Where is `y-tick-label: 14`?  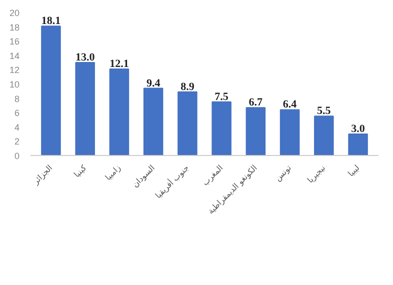 y-tick-label: 14 is located at coordinates (14, 55).